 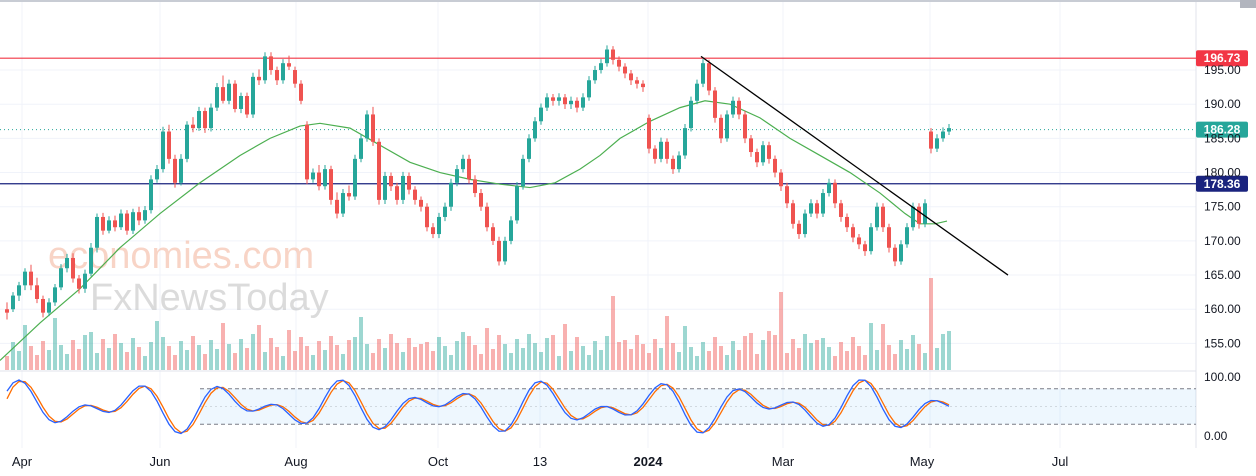 I want to click on price-tick-label: 185.00, so click(x=1222, y=138).